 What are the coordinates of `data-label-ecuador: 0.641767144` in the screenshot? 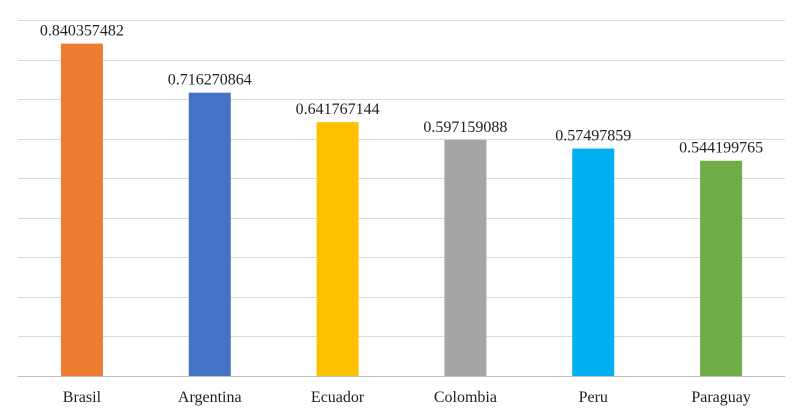 It's located at (338, 109).